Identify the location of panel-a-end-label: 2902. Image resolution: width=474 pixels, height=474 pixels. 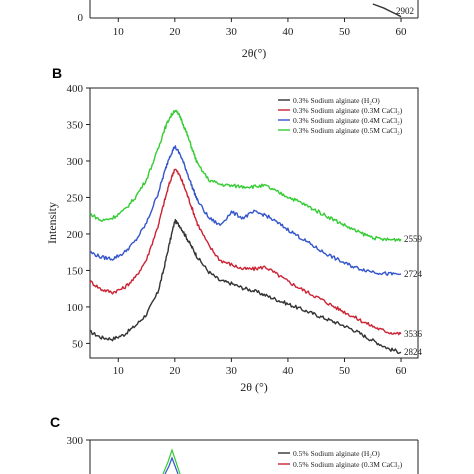
(405, 11).